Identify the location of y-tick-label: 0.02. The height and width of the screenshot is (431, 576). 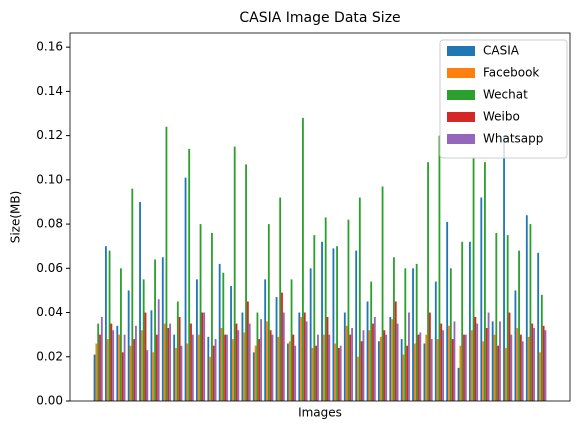
(49, 356).